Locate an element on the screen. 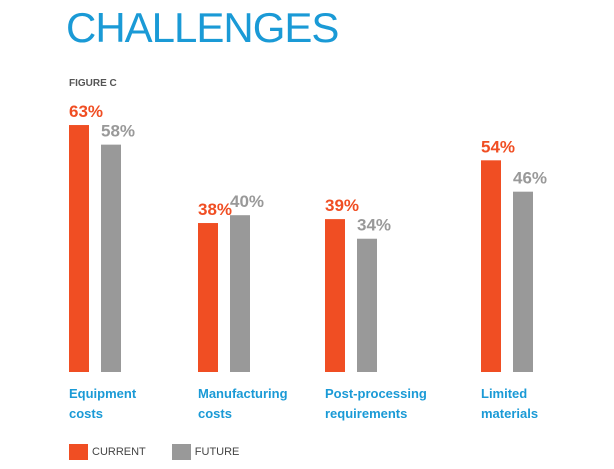 The image size is (614, 469). data-label-future: 46% is located at coordinates (530, 178).